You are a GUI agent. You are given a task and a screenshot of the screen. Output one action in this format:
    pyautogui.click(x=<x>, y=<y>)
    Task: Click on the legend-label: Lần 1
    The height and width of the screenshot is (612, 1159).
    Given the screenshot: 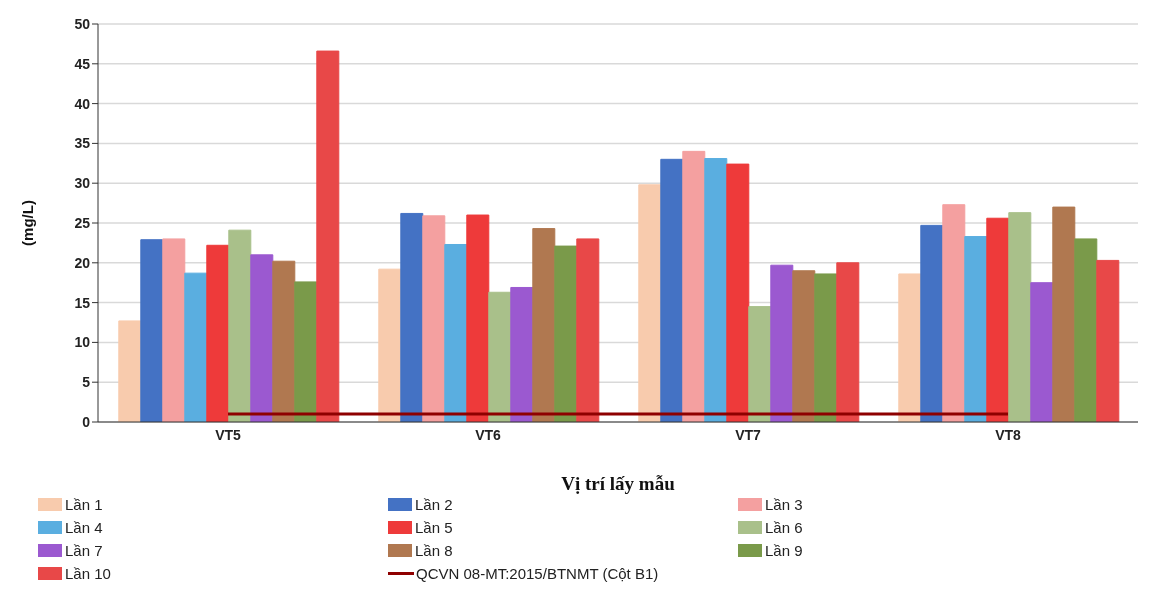 What is the action you would take?
    pyautogui.click(x=84, y=504)
    